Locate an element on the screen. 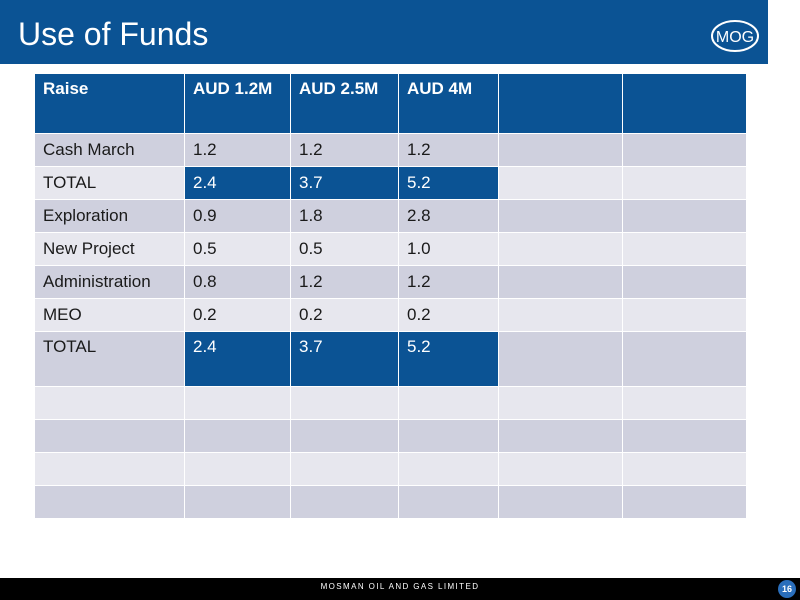 The height and width of the screenshot is (600, 800). table-row: New Project 0.5 0.5 1.0 is located at coordinates (390, 249).